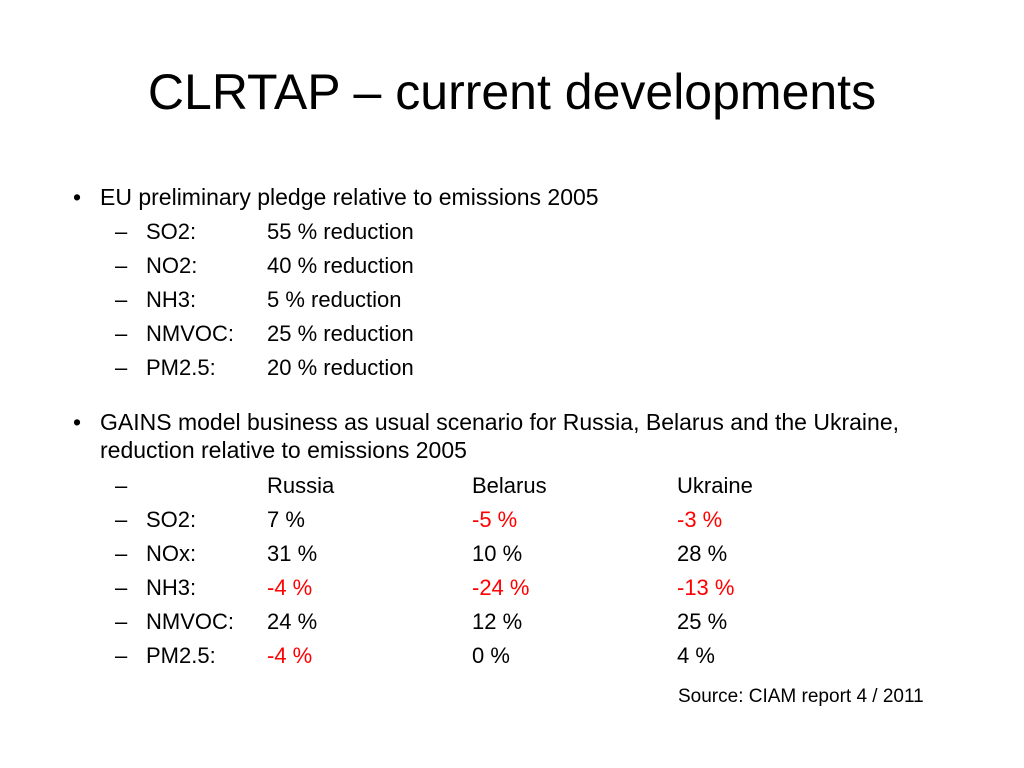  Describe the element at coordinates (340, 333) in the screenshot. I see `pledge-value: 25 % reduction` at that location.